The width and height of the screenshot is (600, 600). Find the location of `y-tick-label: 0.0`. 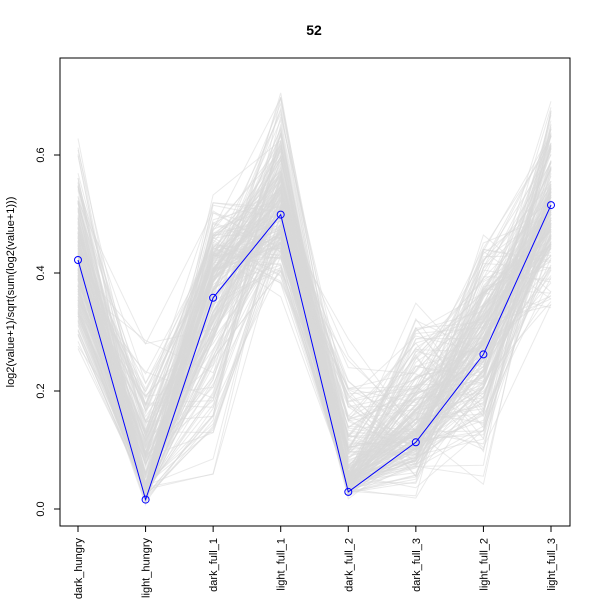

y-tick-label: 0.0 is located at coordinates (41, 508).